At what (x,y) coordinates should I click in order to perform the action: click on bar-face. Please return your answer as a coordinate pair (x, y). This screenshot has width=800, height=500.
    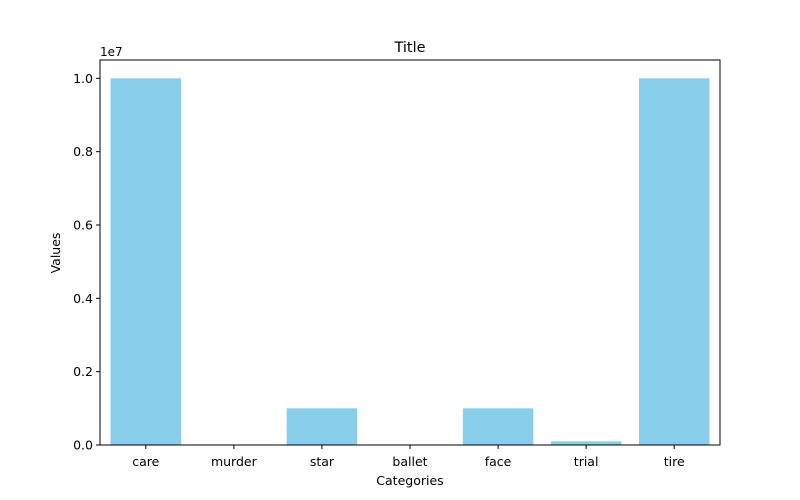
    Looking at the image, I should click on (498, 426).